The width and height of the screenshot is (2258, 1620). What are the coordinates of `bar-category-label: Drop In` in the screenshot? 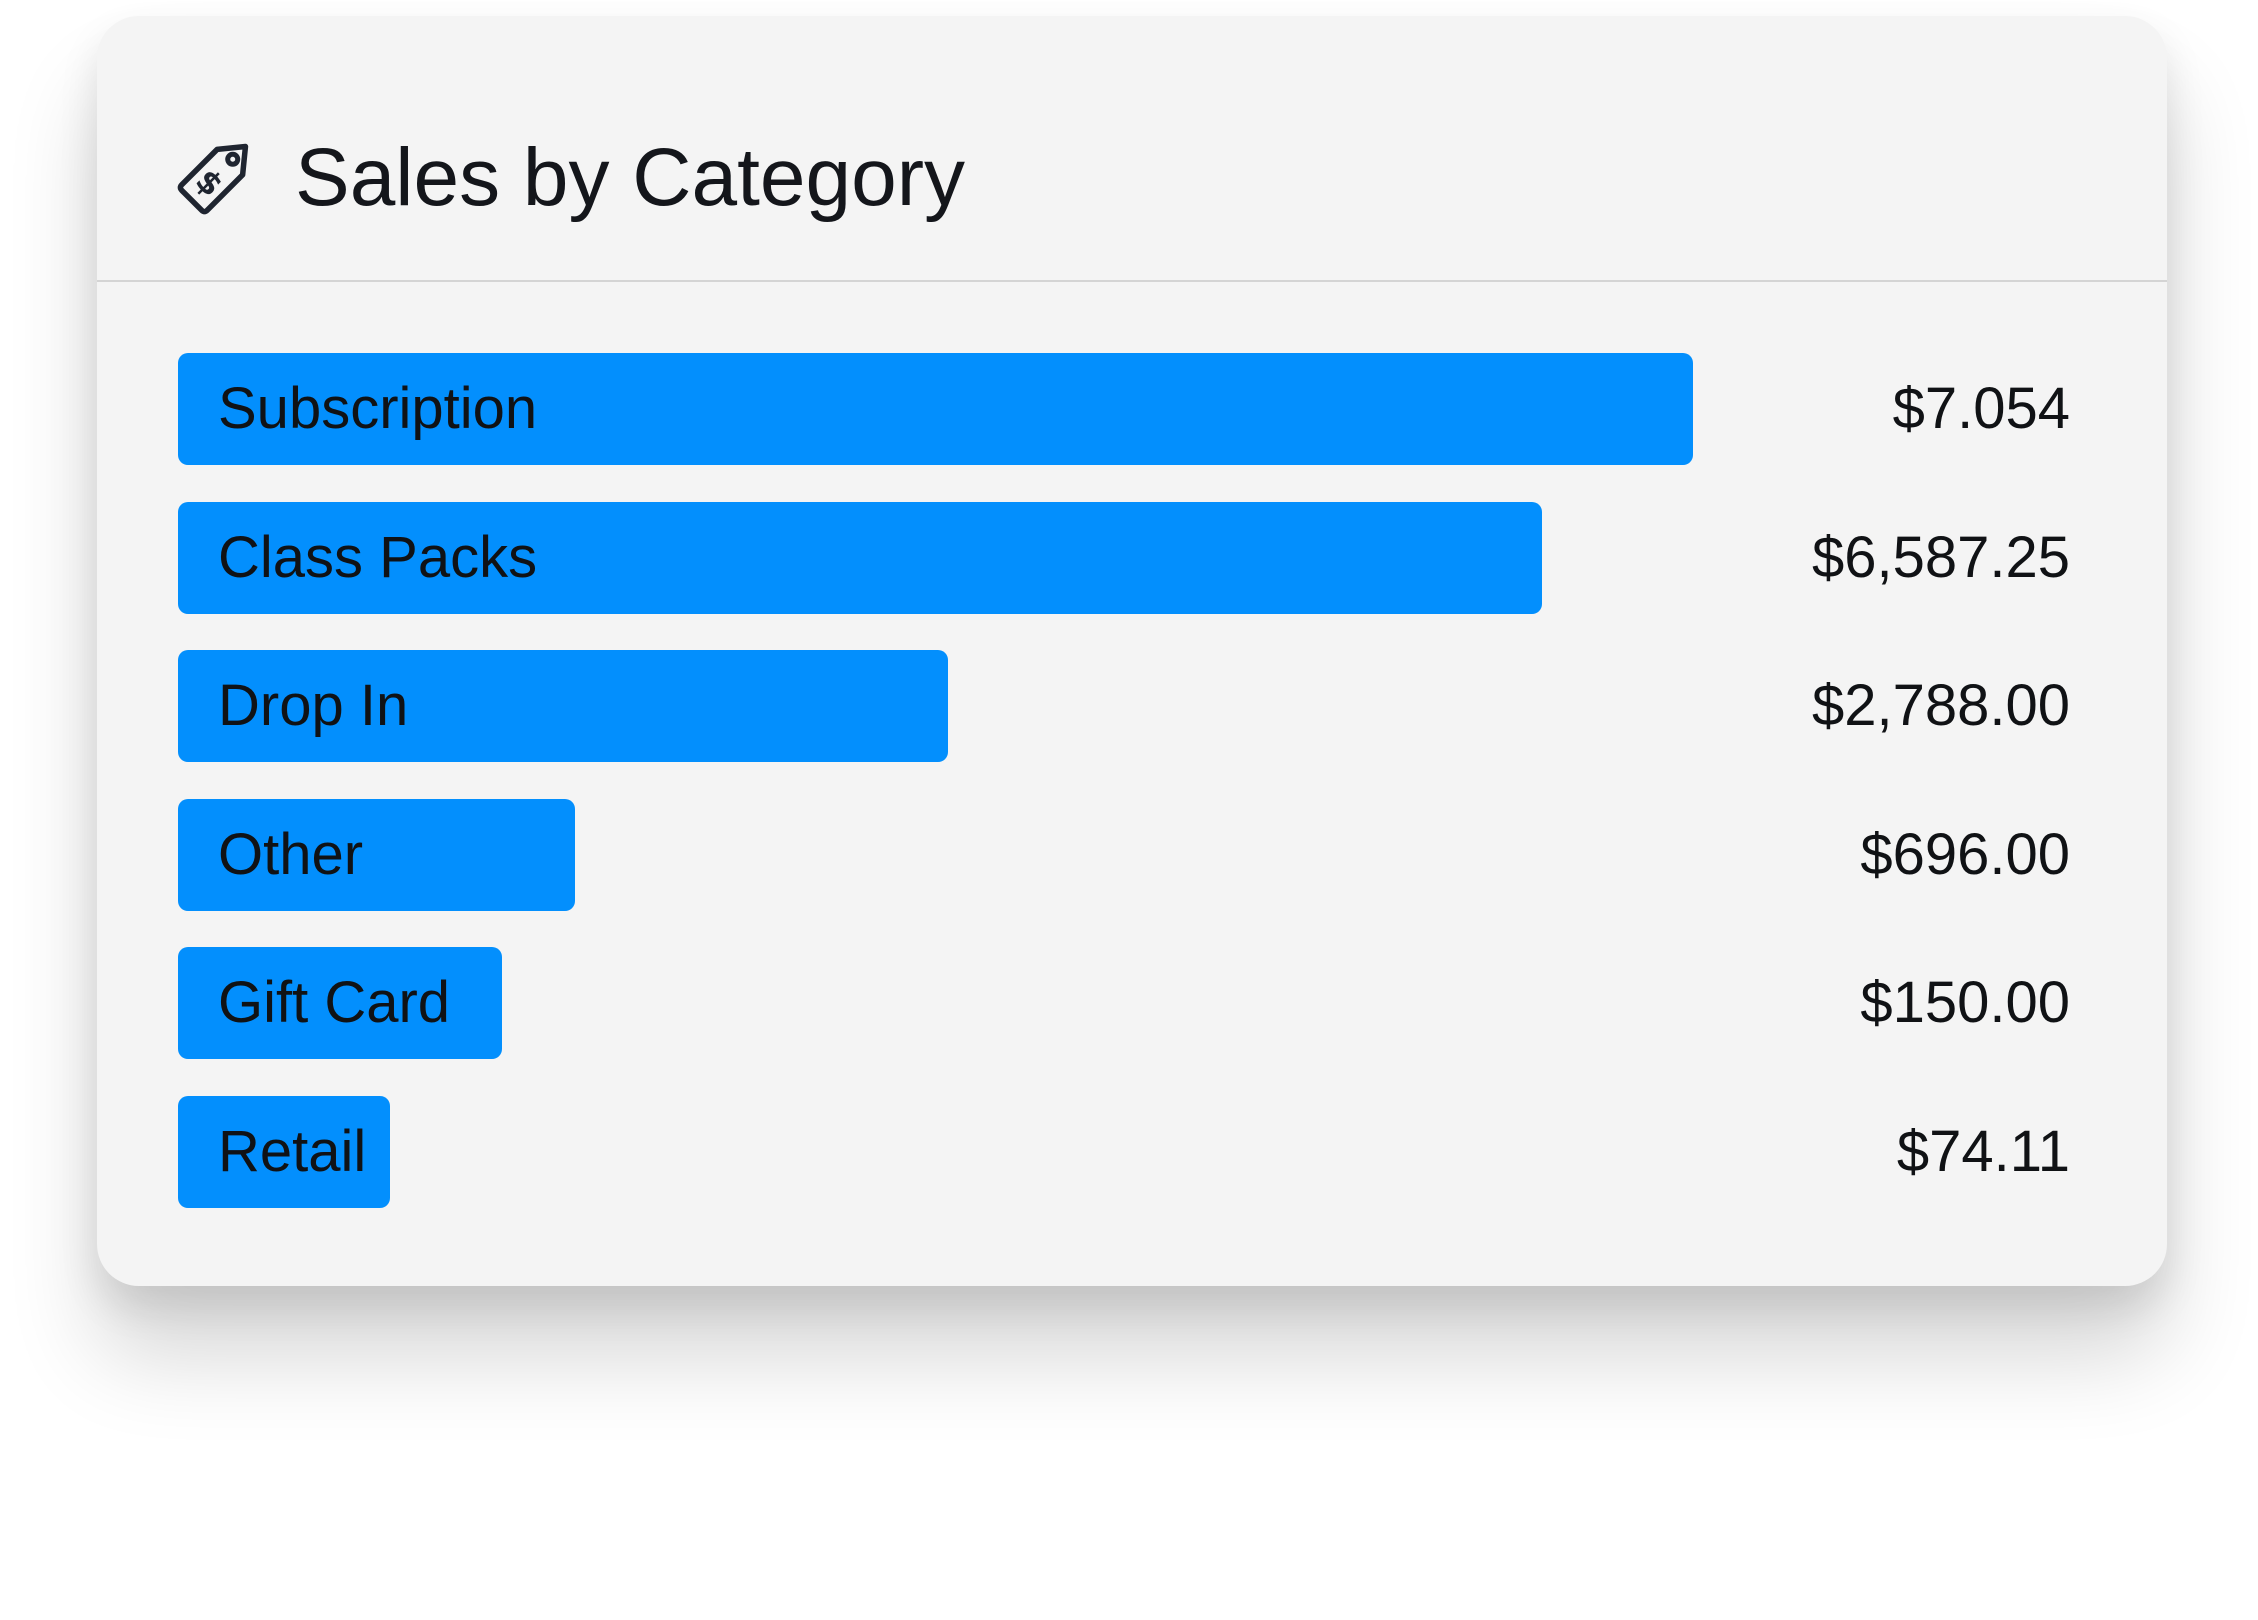 It's located at (313, 705).